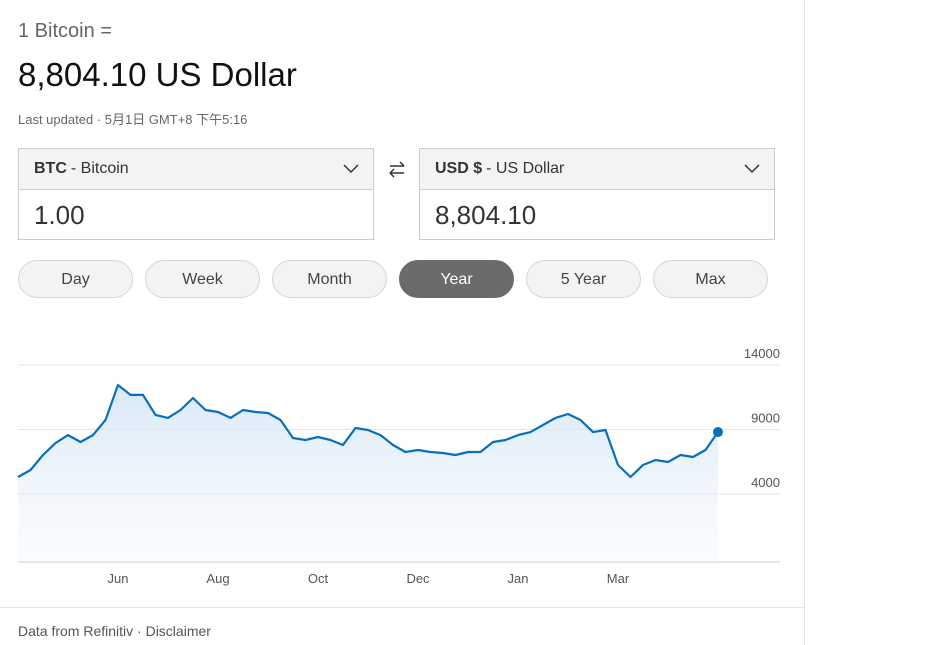  Describe the element at coordinates (202, 279) in the screenshot. I see `range-button: Week` at that location.